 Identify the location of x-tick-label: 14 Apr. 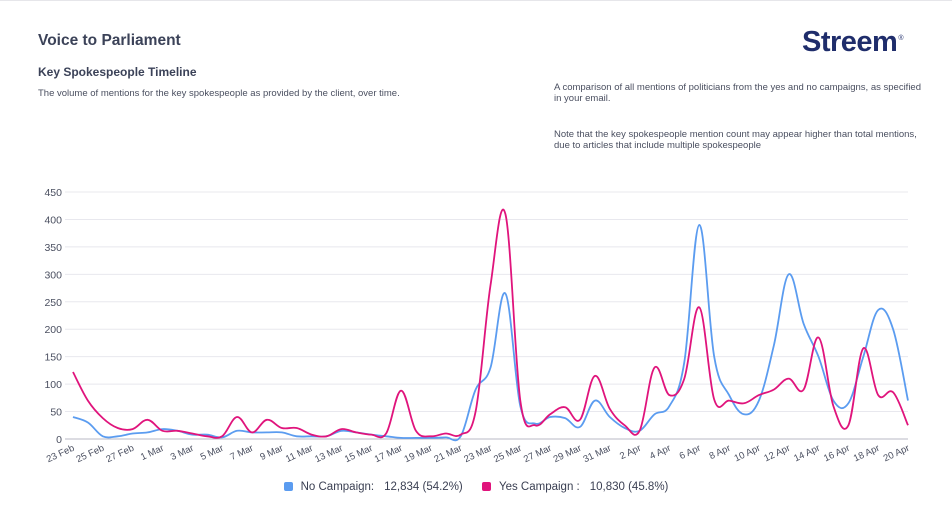
(807, 454).